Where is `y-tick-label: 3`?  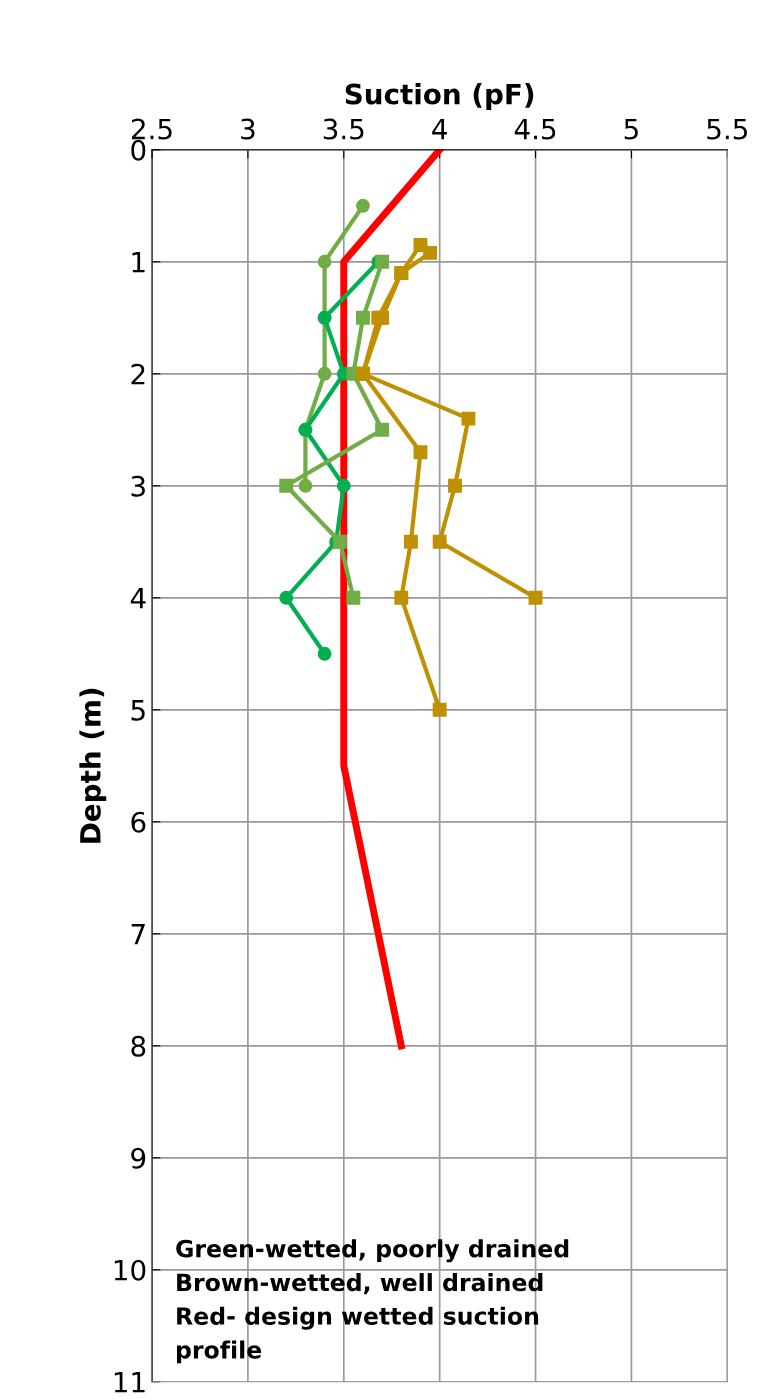
y-tick-label: 3 is located at coordinates (138, 486).